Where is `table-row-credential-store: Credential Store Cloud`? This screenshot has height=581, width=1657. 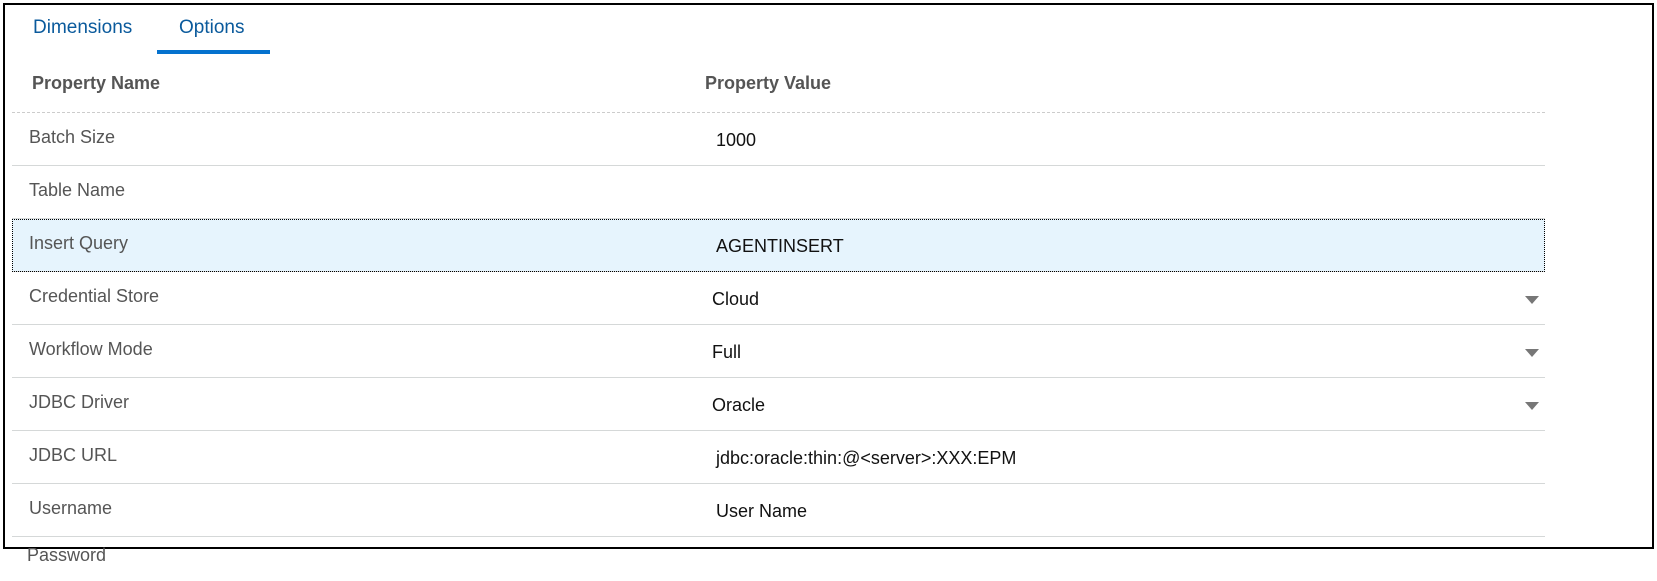
table-row-credential-store: Credential Store Cloud is located at coordinates (778, 298).